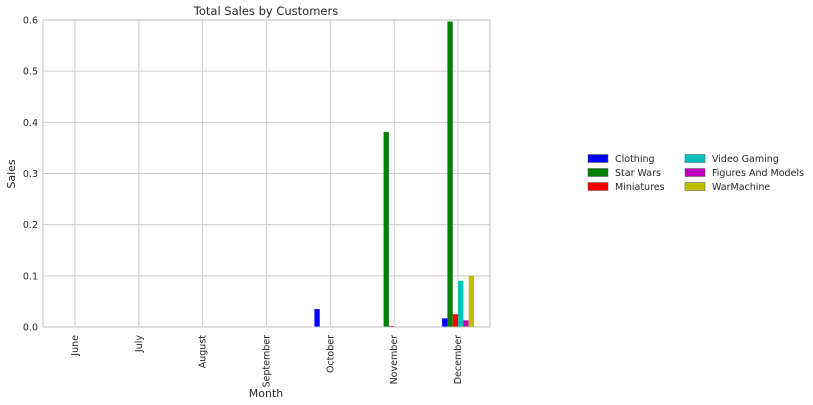  Describe the element at coordinates (139, 344) in the screenshot. I see `x-tick-label: July` at that location.